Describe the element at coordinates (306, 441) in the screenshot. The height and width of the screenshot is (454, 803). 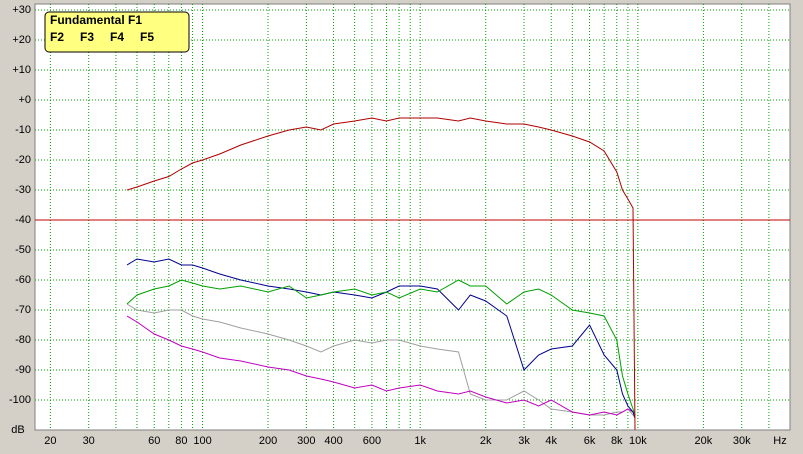
I see `x-tick-label: 300` at that location.